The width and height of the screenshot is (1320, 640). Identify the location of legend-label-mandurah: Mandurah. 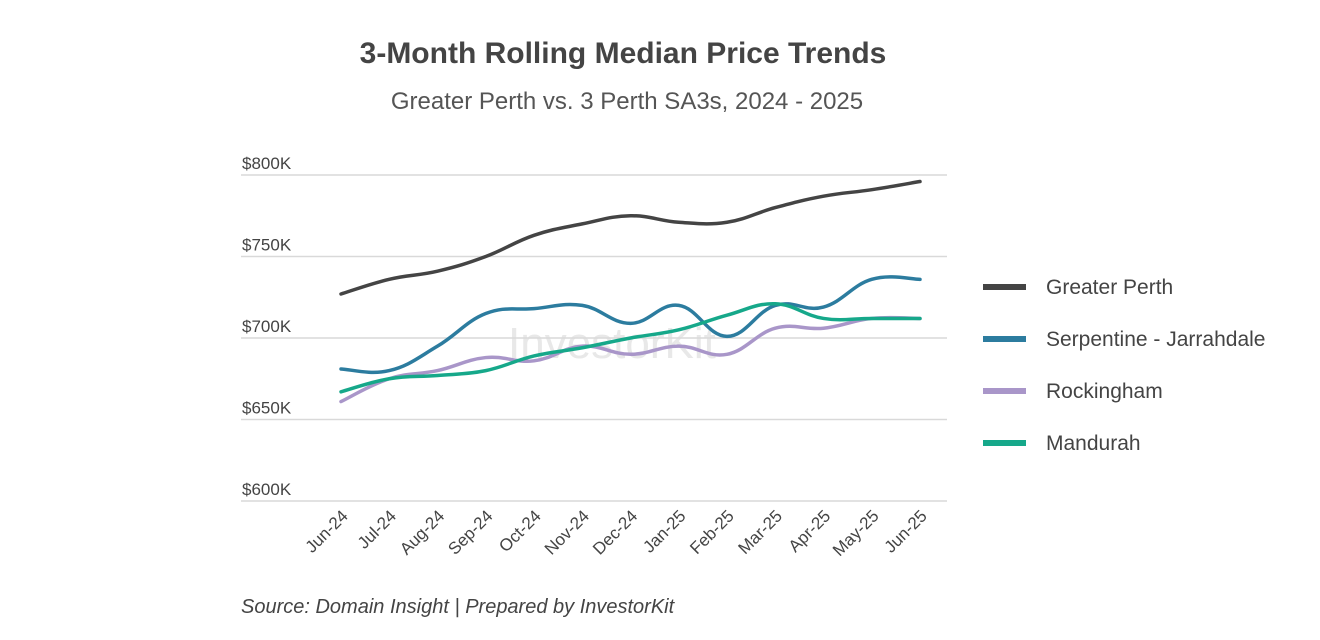
(1093, 443).